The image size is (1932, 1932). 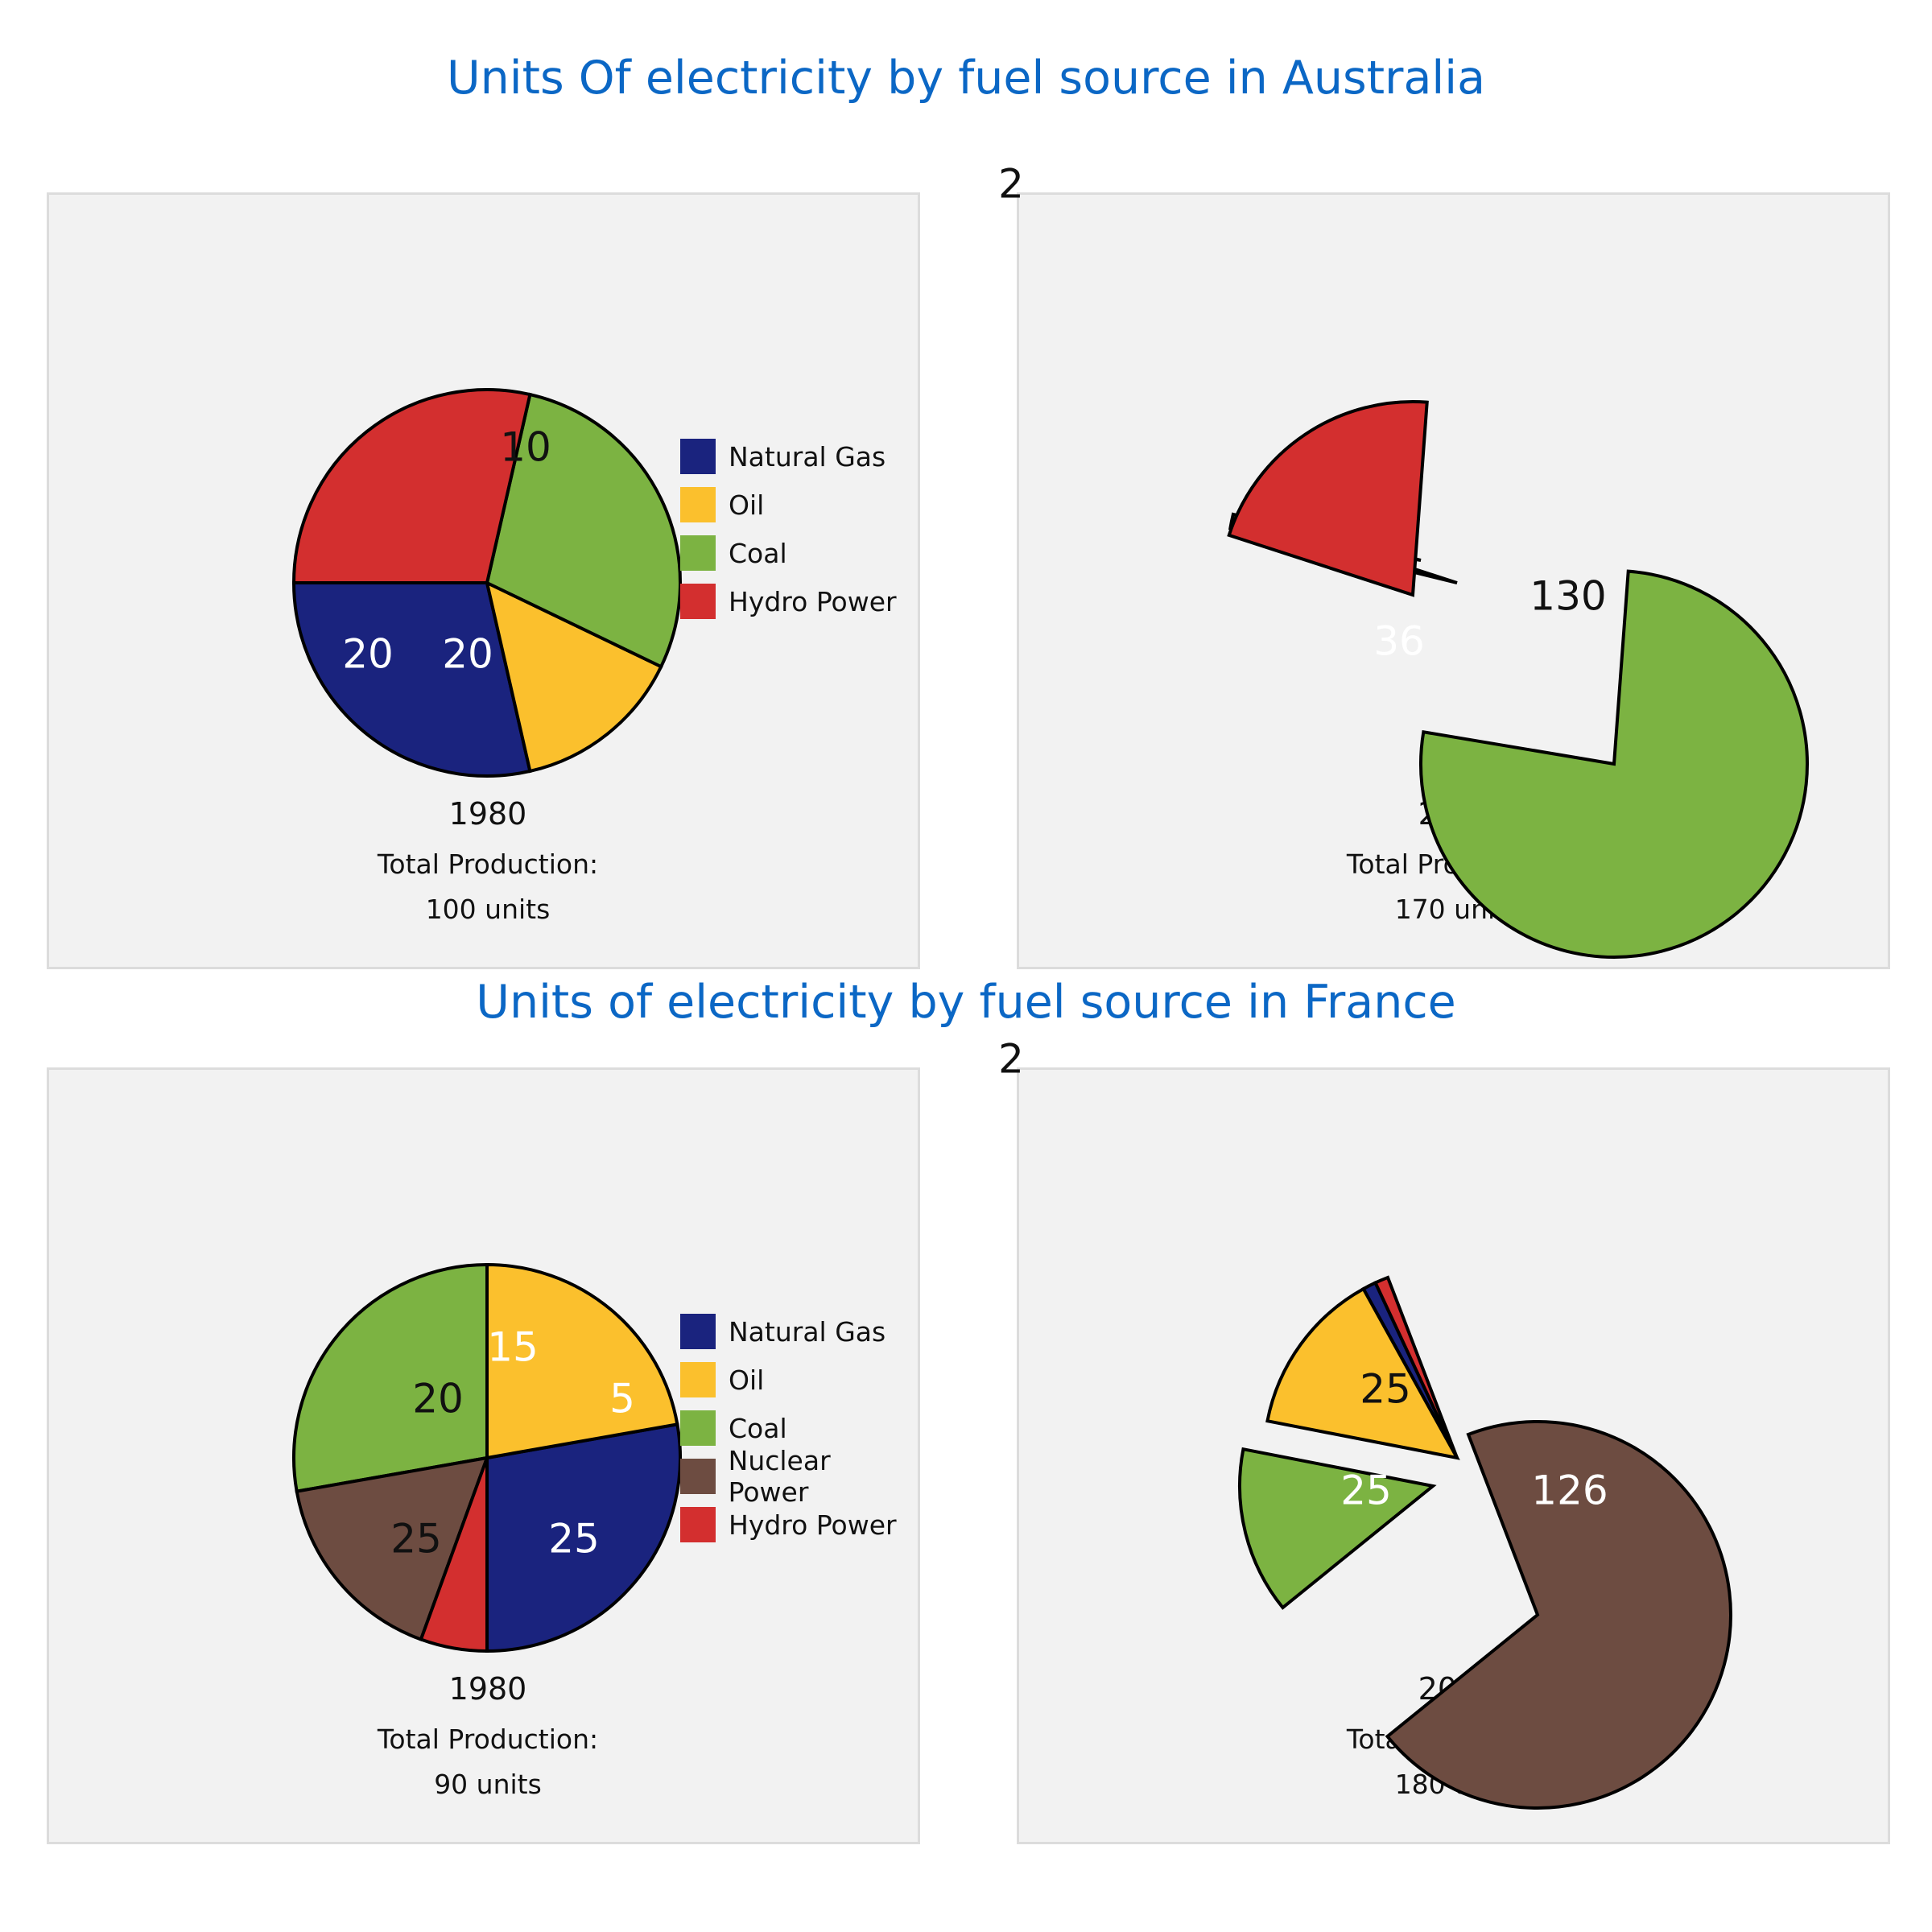 What do you see at coordinates (488, 1784) in the screenshot?
I see `total-production-value: 90 units` at bounding box center [488, 1784].